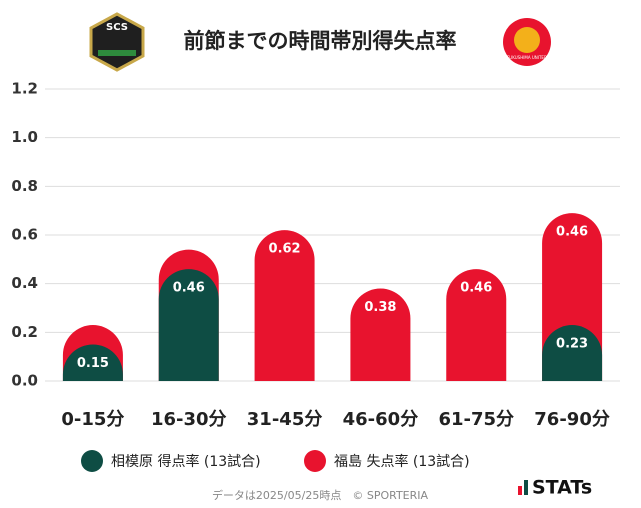  What do you see at coordinates (186, 461) in the screenshot?
I see `legend-label: 相模原 得点率 (13試合)` at bounding box center [186, 461].